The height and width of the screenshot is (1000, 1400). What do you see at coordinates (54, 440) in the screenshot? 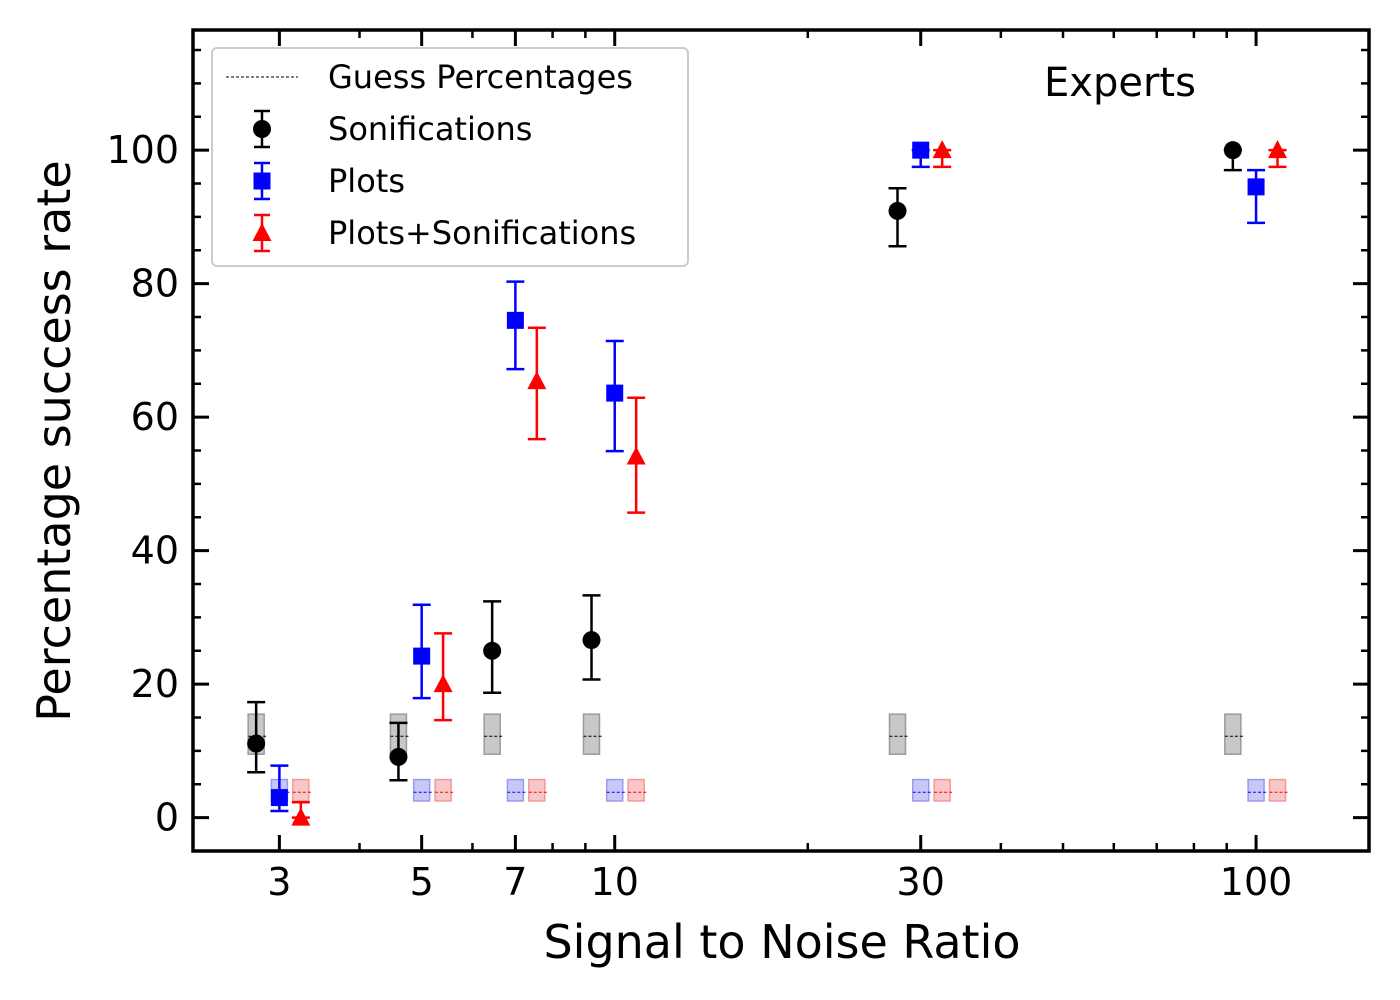
I see `y-axis-label: Percentage success rate` at bounding box center [54, 440].